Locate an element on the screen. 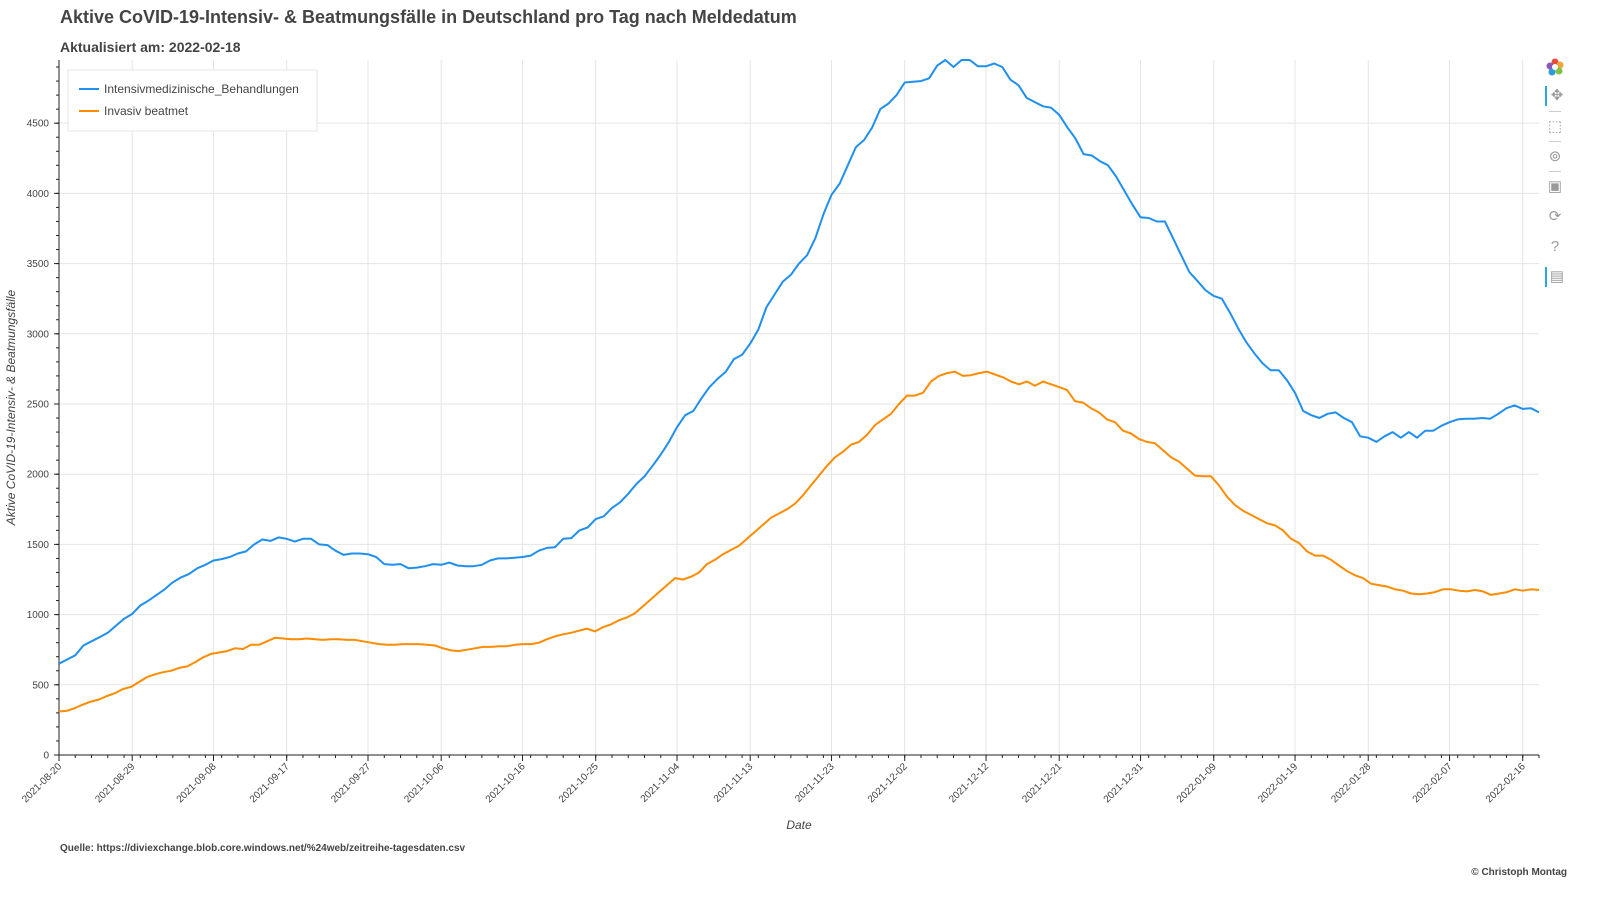  y-tick-label: 2500 is located at coordinates (38, 404).